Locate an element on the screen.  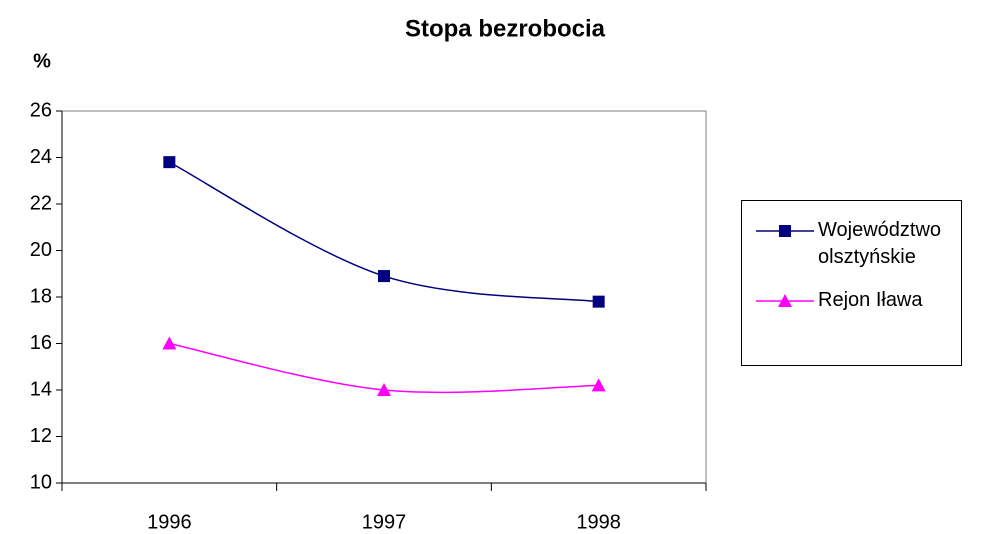
y-axis-label: % is located at coordinates (42, 61).